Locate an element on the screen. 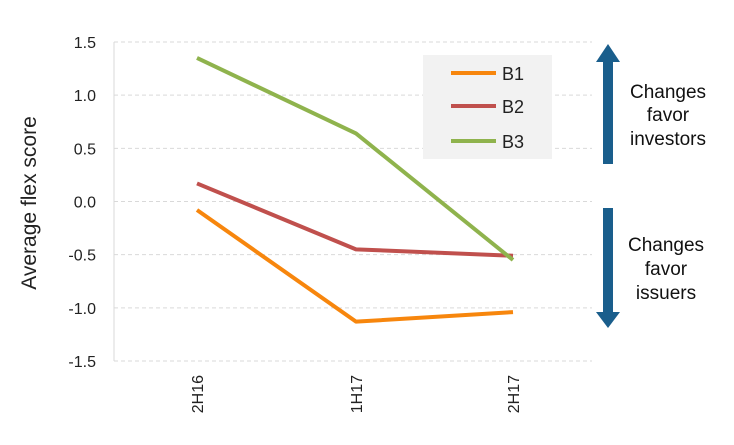 Image resolution: width=734 pixels, height=445 pixels. annotation-investors-line1: Changes is located at coordinates (668, 92).